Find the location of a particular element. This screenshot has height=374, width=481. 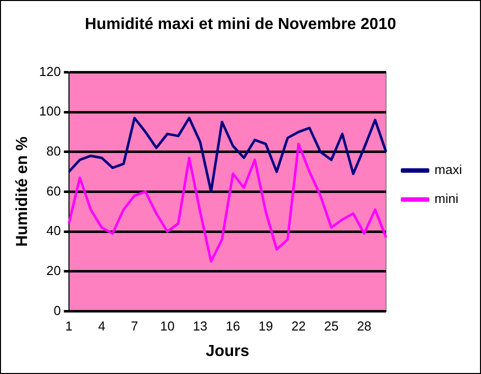

x-tick-label: 1 is located at coordinates (69, 326).